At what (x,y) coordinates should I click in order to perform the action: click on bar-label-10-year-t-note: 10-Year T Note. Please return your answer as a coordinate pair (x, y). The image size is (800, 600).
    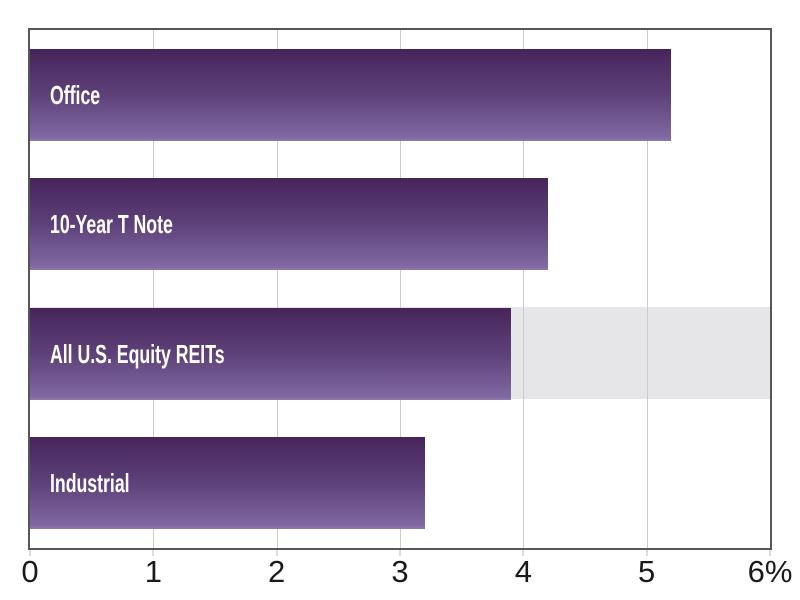
    Looking at the image, I should click on (111, 224).